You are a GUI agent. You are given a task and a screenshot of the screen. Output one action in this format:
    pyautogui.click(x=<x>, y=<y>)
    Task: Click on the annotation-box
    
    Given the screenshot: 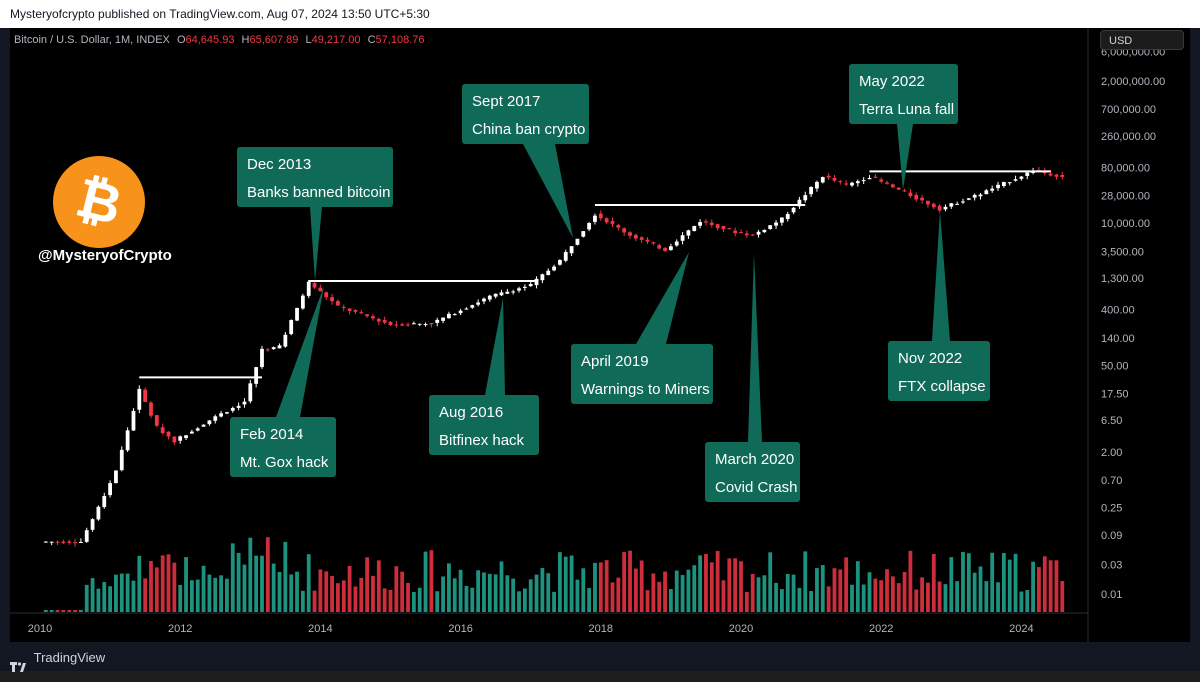 What is the action you would take?
    pyautogui.click(x=315, y=177)
    